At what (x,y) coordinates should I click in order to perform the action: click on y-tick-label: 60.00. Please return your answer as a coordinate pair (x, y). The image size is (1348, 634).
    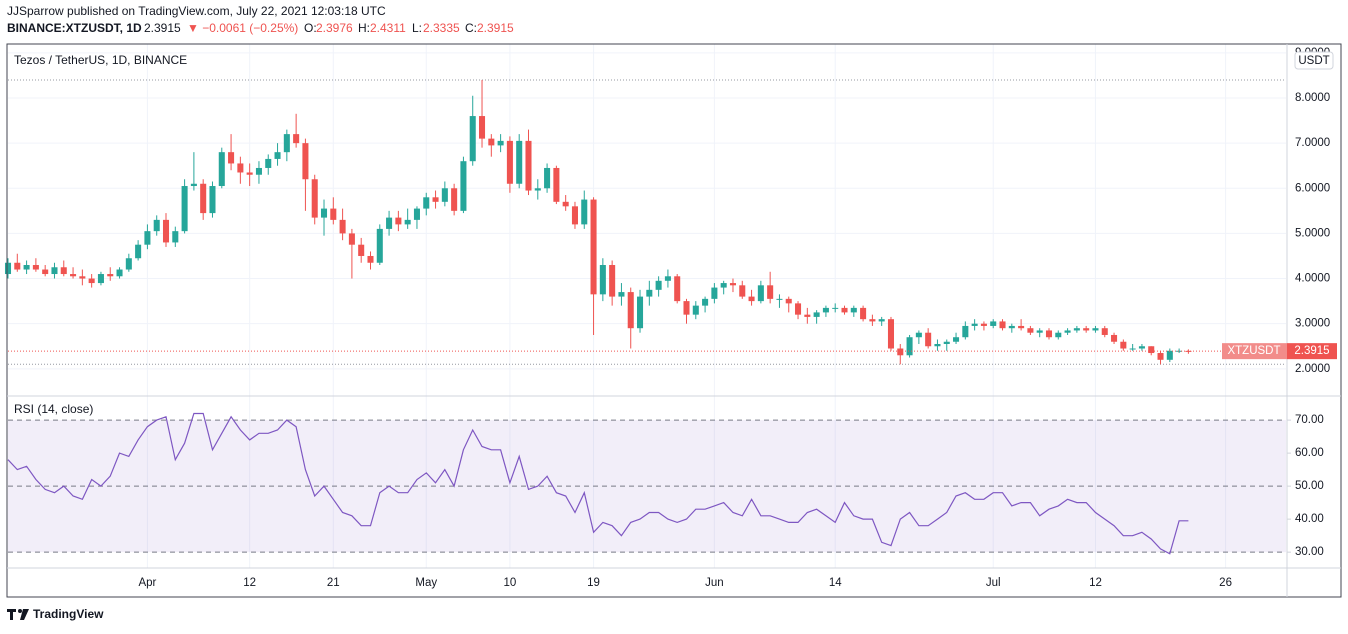
    Looking at the image, I should click on (1309, 453).